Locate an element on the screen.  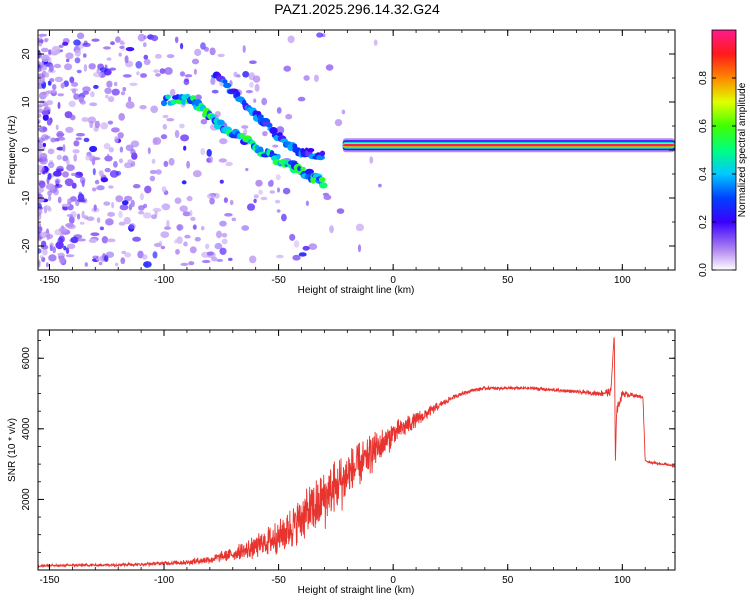
colorbar-tick-label: 0.4 is located at coordinates (703, 174).